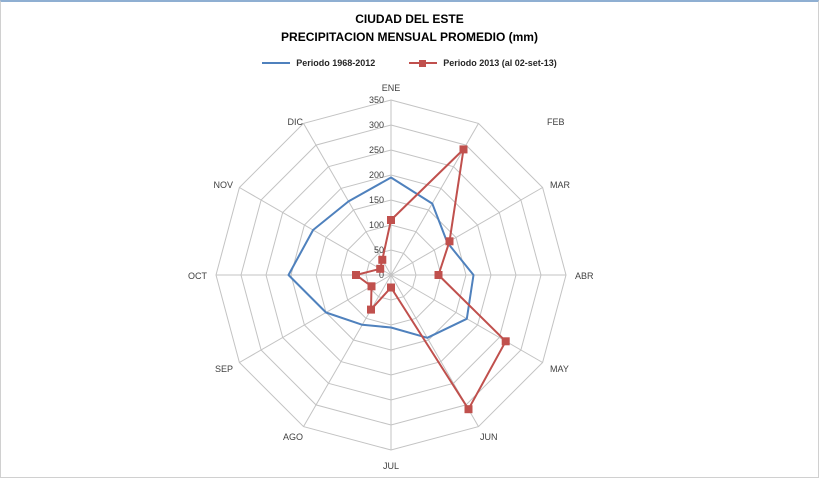 The image size is (819, 478). What do you see at coordinates (379, 250) in the screenshot?
I see `radial-tick-label: 50` at bounding box center [379, 250].